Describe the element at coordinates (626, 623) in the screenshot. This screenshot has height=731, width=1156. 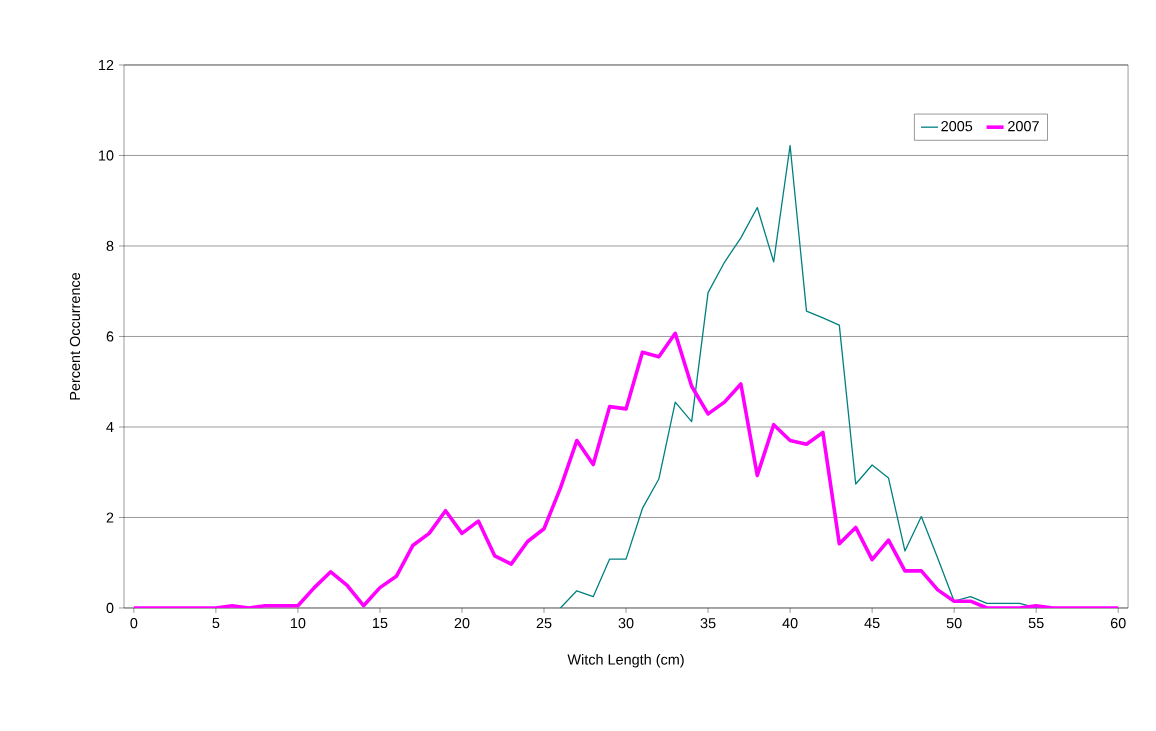
I see `x-tick-label: 30` at that location.